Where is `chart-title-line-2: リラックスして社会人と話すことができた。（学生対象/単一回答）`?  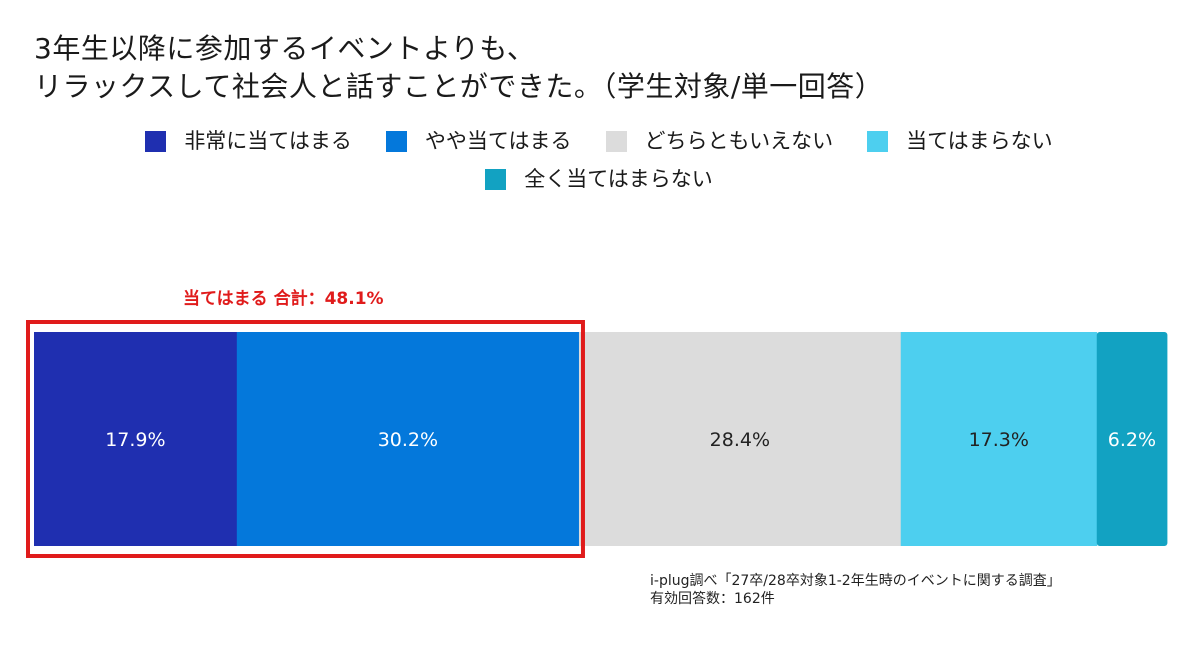
chart-title-line-2: リラックスして社会人と話すことができた。（学生対象/単一回答） is located at coordinates (459, 86).